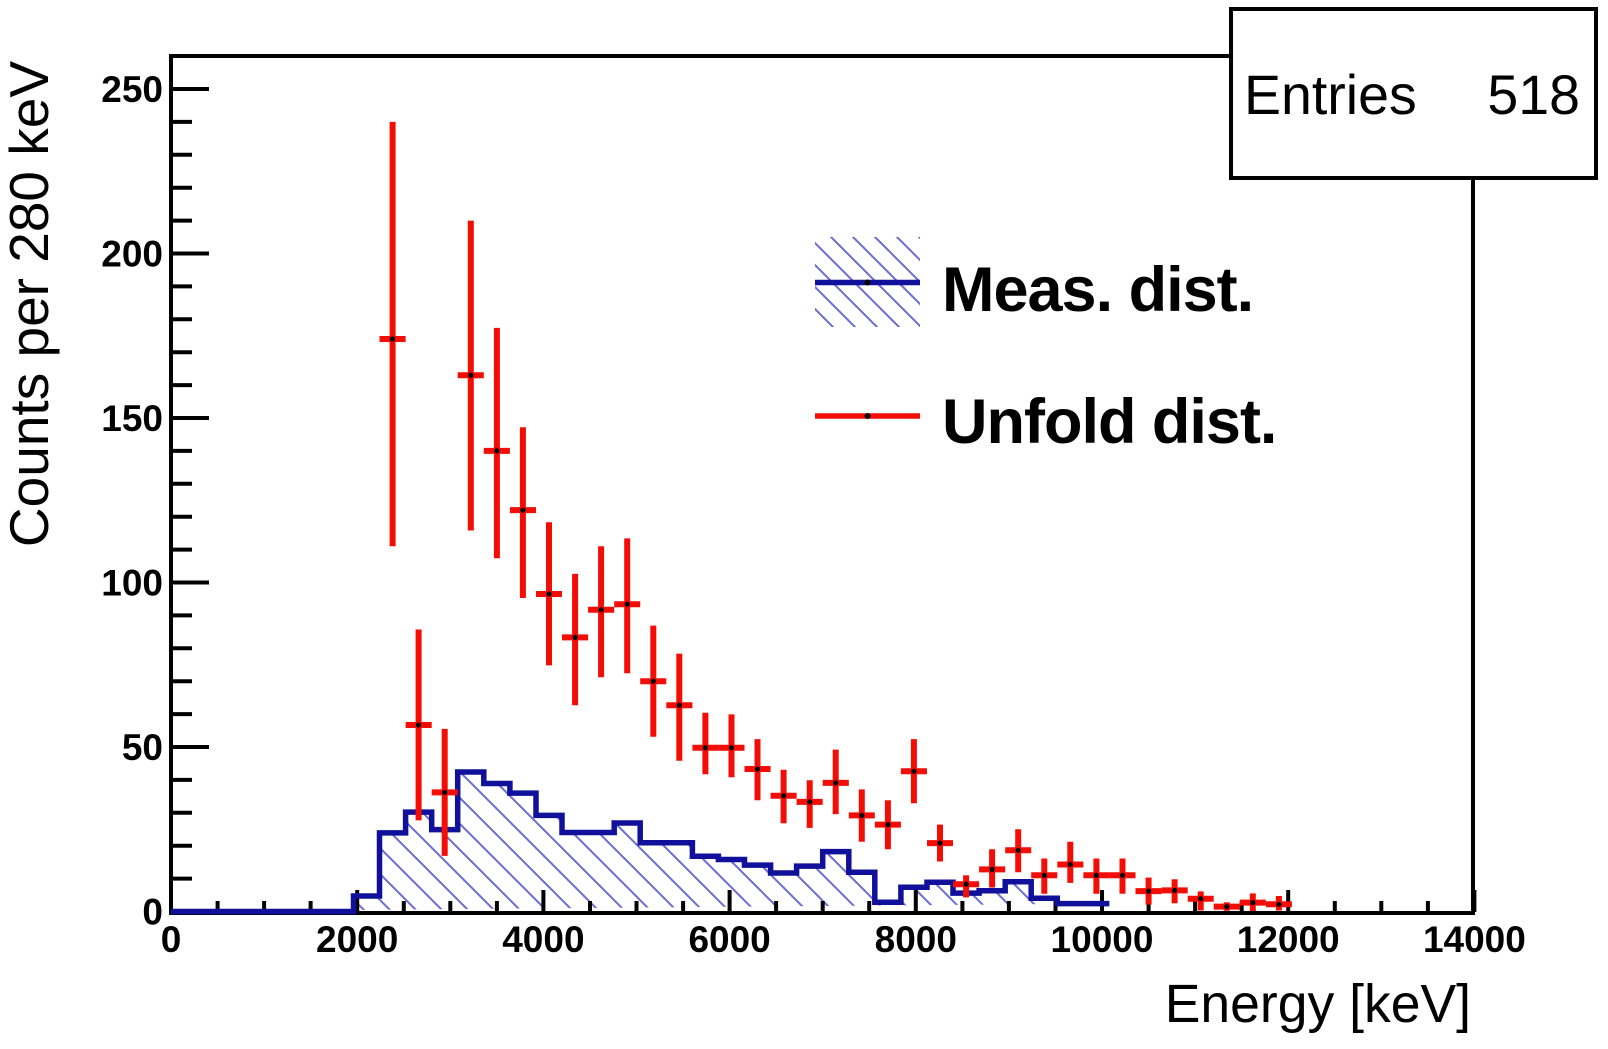  Describe the element at coordinates (30, 304) in the screenshot. I see `svg-text: Counts per 280 keV` at that location.